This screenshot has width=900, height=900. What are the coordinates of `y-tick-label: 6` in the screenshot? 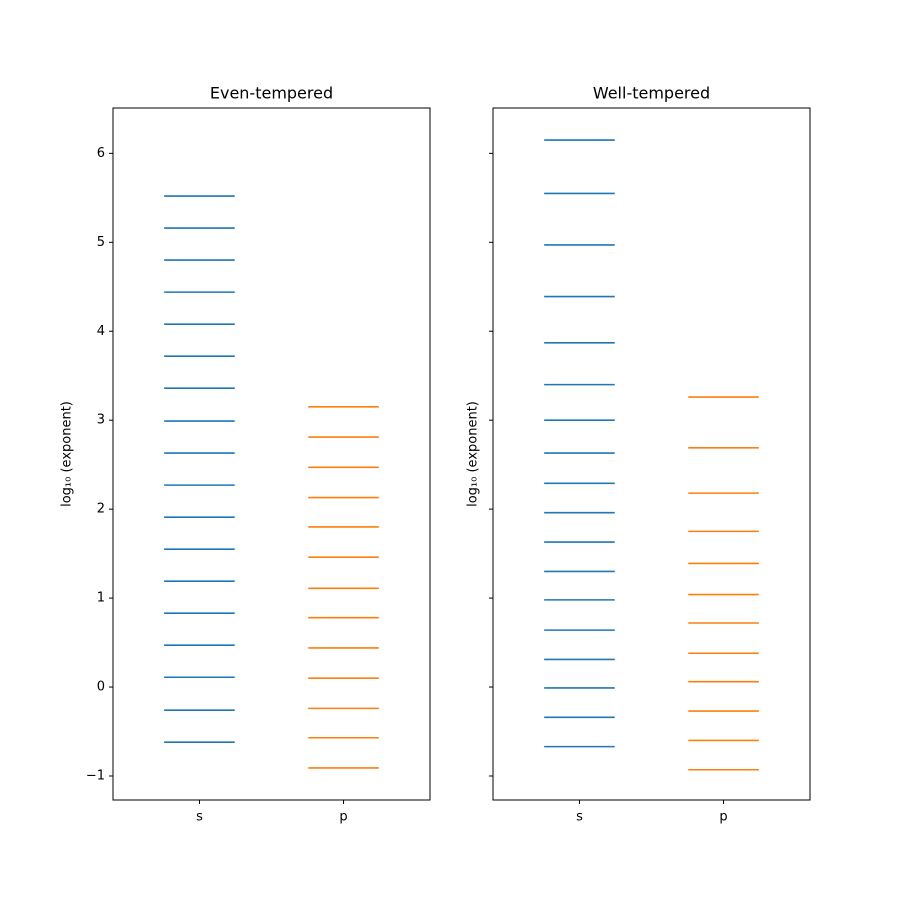 It's located at (101, 153).